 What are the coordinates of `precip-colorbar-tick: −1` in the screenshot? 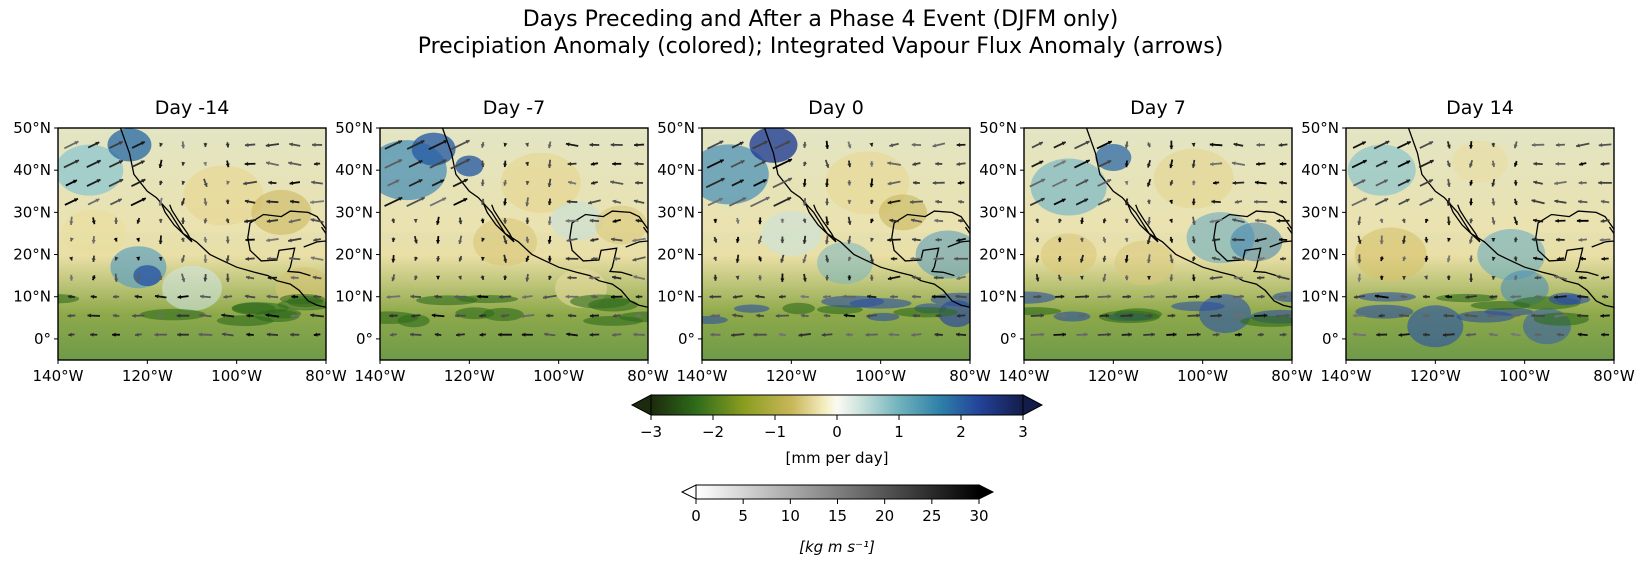 It's located at (775, 432).